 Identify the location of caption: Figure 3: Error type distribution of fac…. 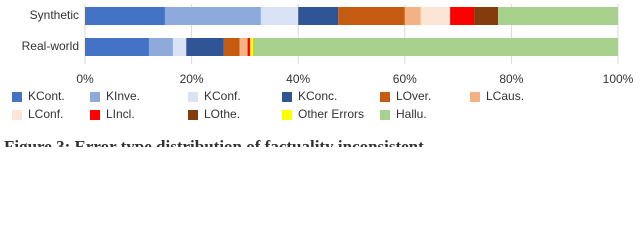
(214, 142).